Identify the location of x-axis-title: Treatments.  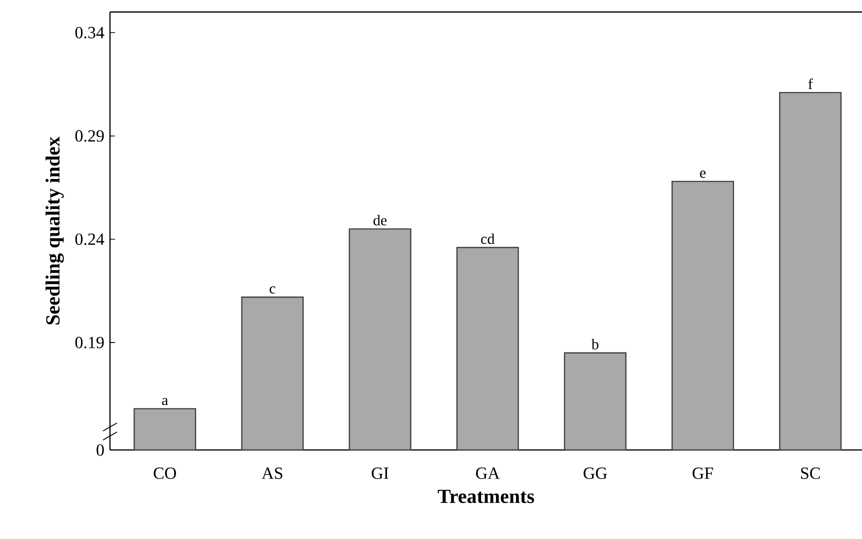
(486, 497).